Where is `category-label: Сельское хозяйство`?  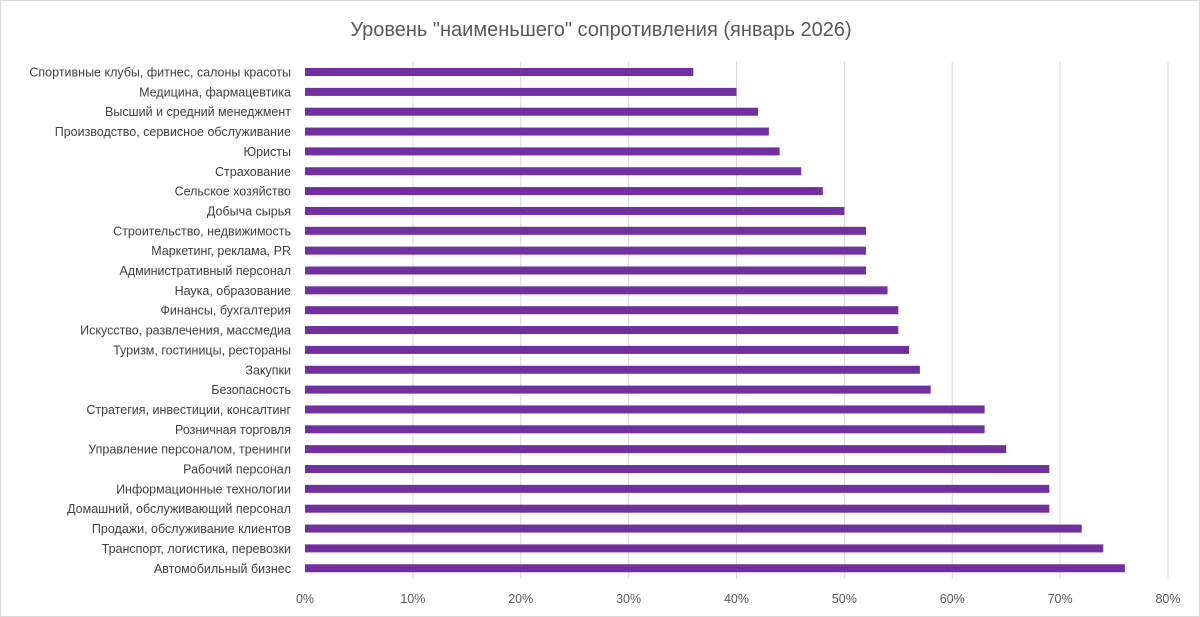
category-label: Сельское хозяйство is located at coordinates (233, 192).